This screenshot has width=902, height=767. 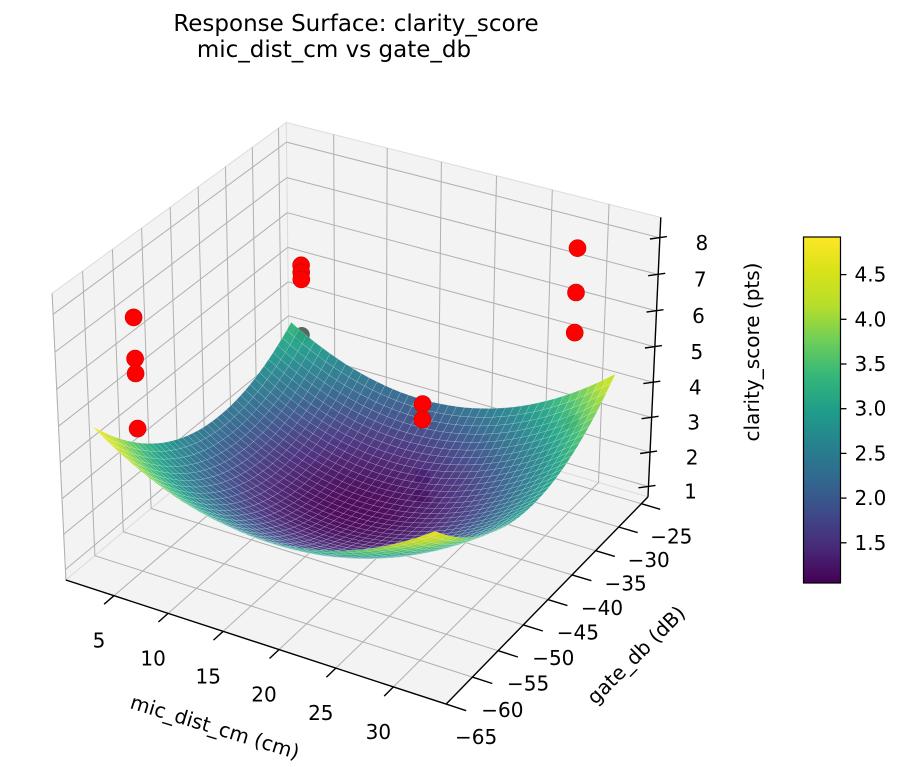 What do you see at coordinates (207, 676) in the screenshot?
I see `x-tick-label: 15` at bounding box center [207, 676].